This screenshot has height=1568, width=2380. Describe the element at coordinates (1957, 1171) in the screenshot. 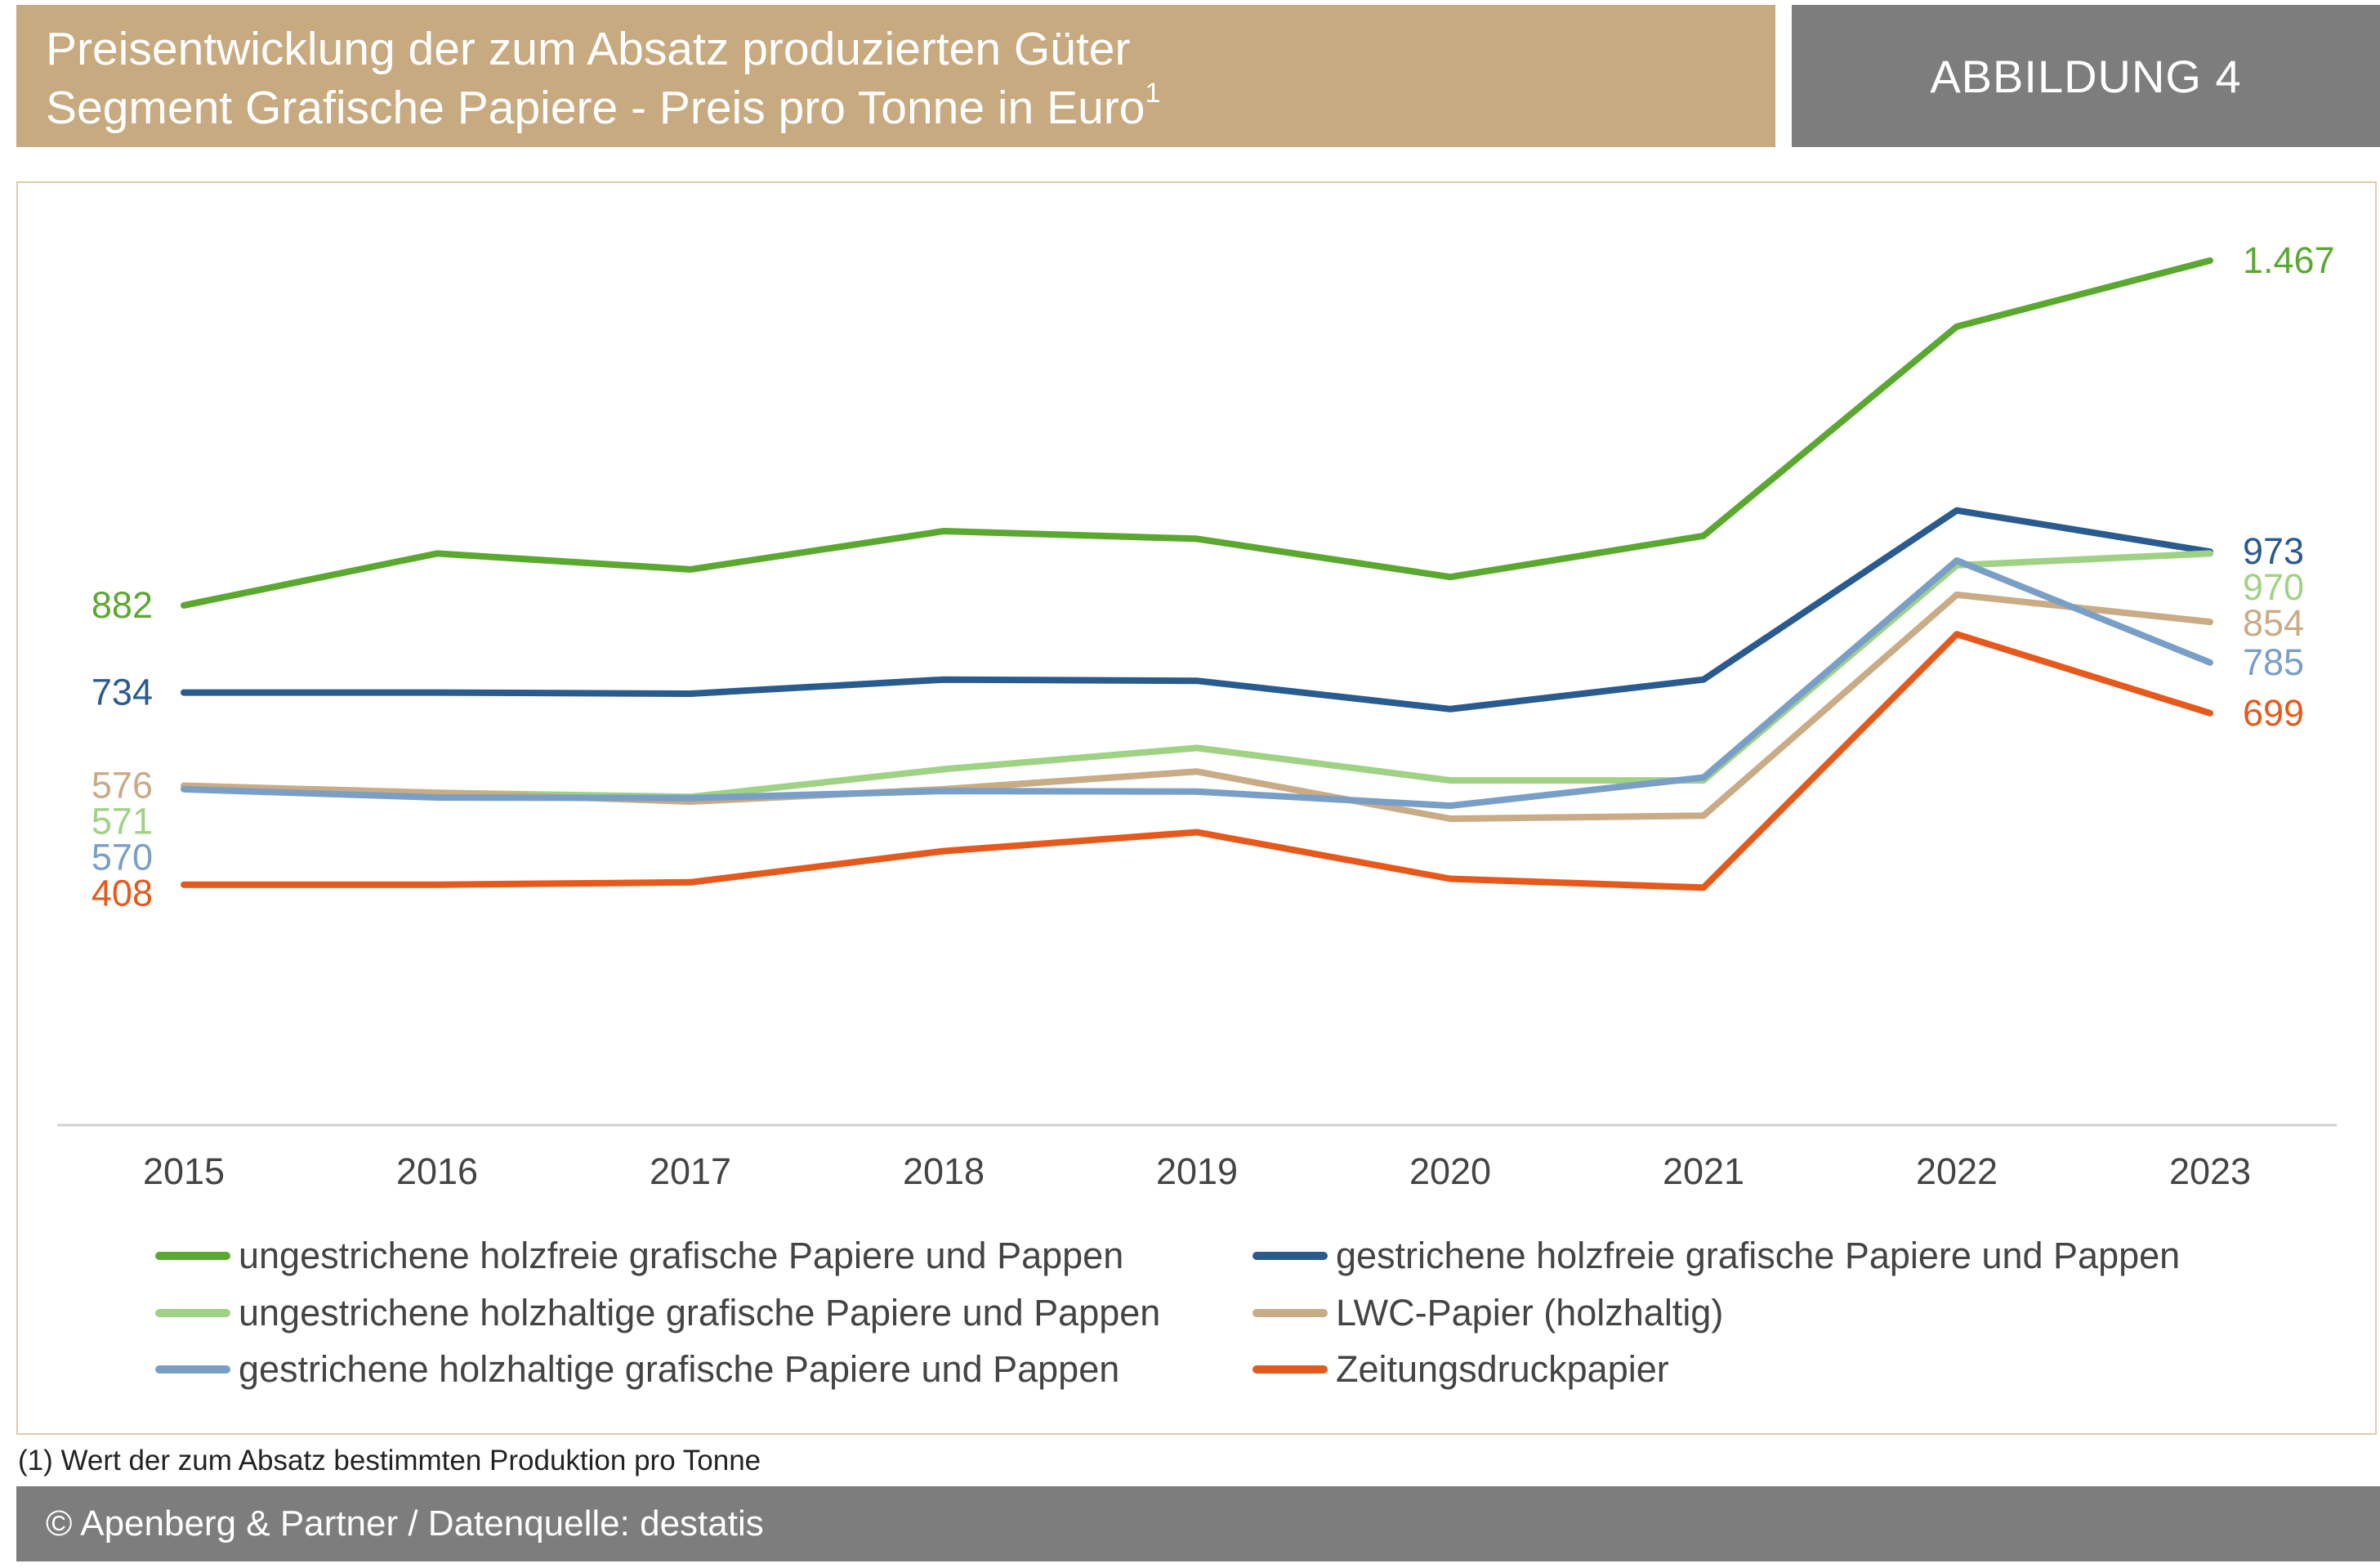

I see `x-tick-label: 2022` at that location.